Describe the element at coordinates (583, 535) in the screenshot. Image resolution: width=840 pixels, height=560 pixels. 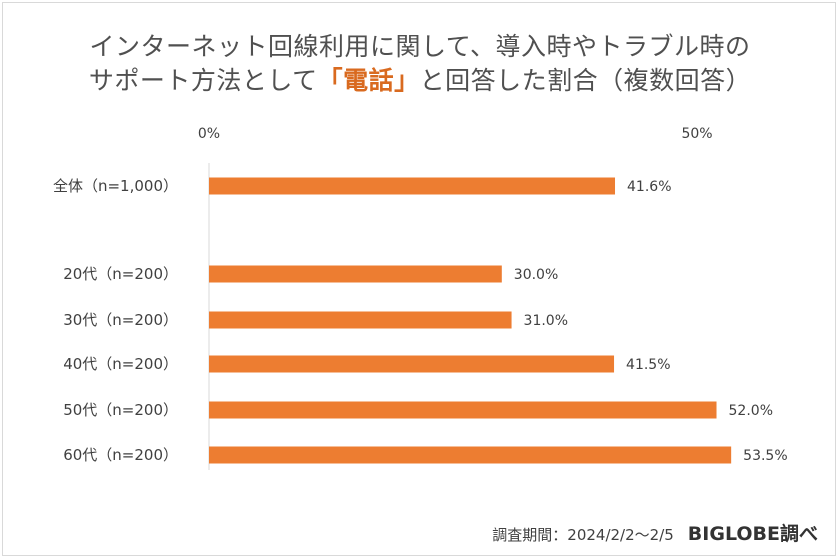
I see `survey-period: 調査期間：2024/2/2〜2/5` at that location.